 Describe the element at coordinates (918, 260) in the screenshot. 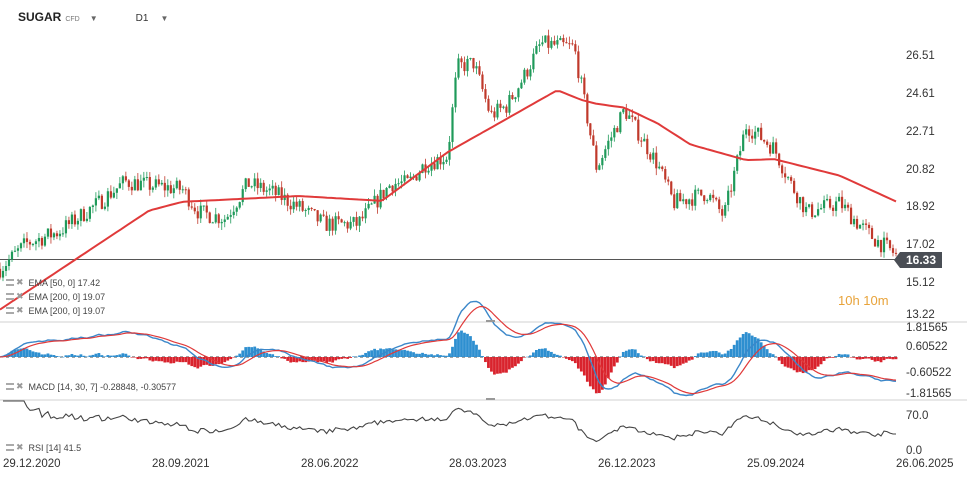

I see `current-price-badge: 16.33` at that location.